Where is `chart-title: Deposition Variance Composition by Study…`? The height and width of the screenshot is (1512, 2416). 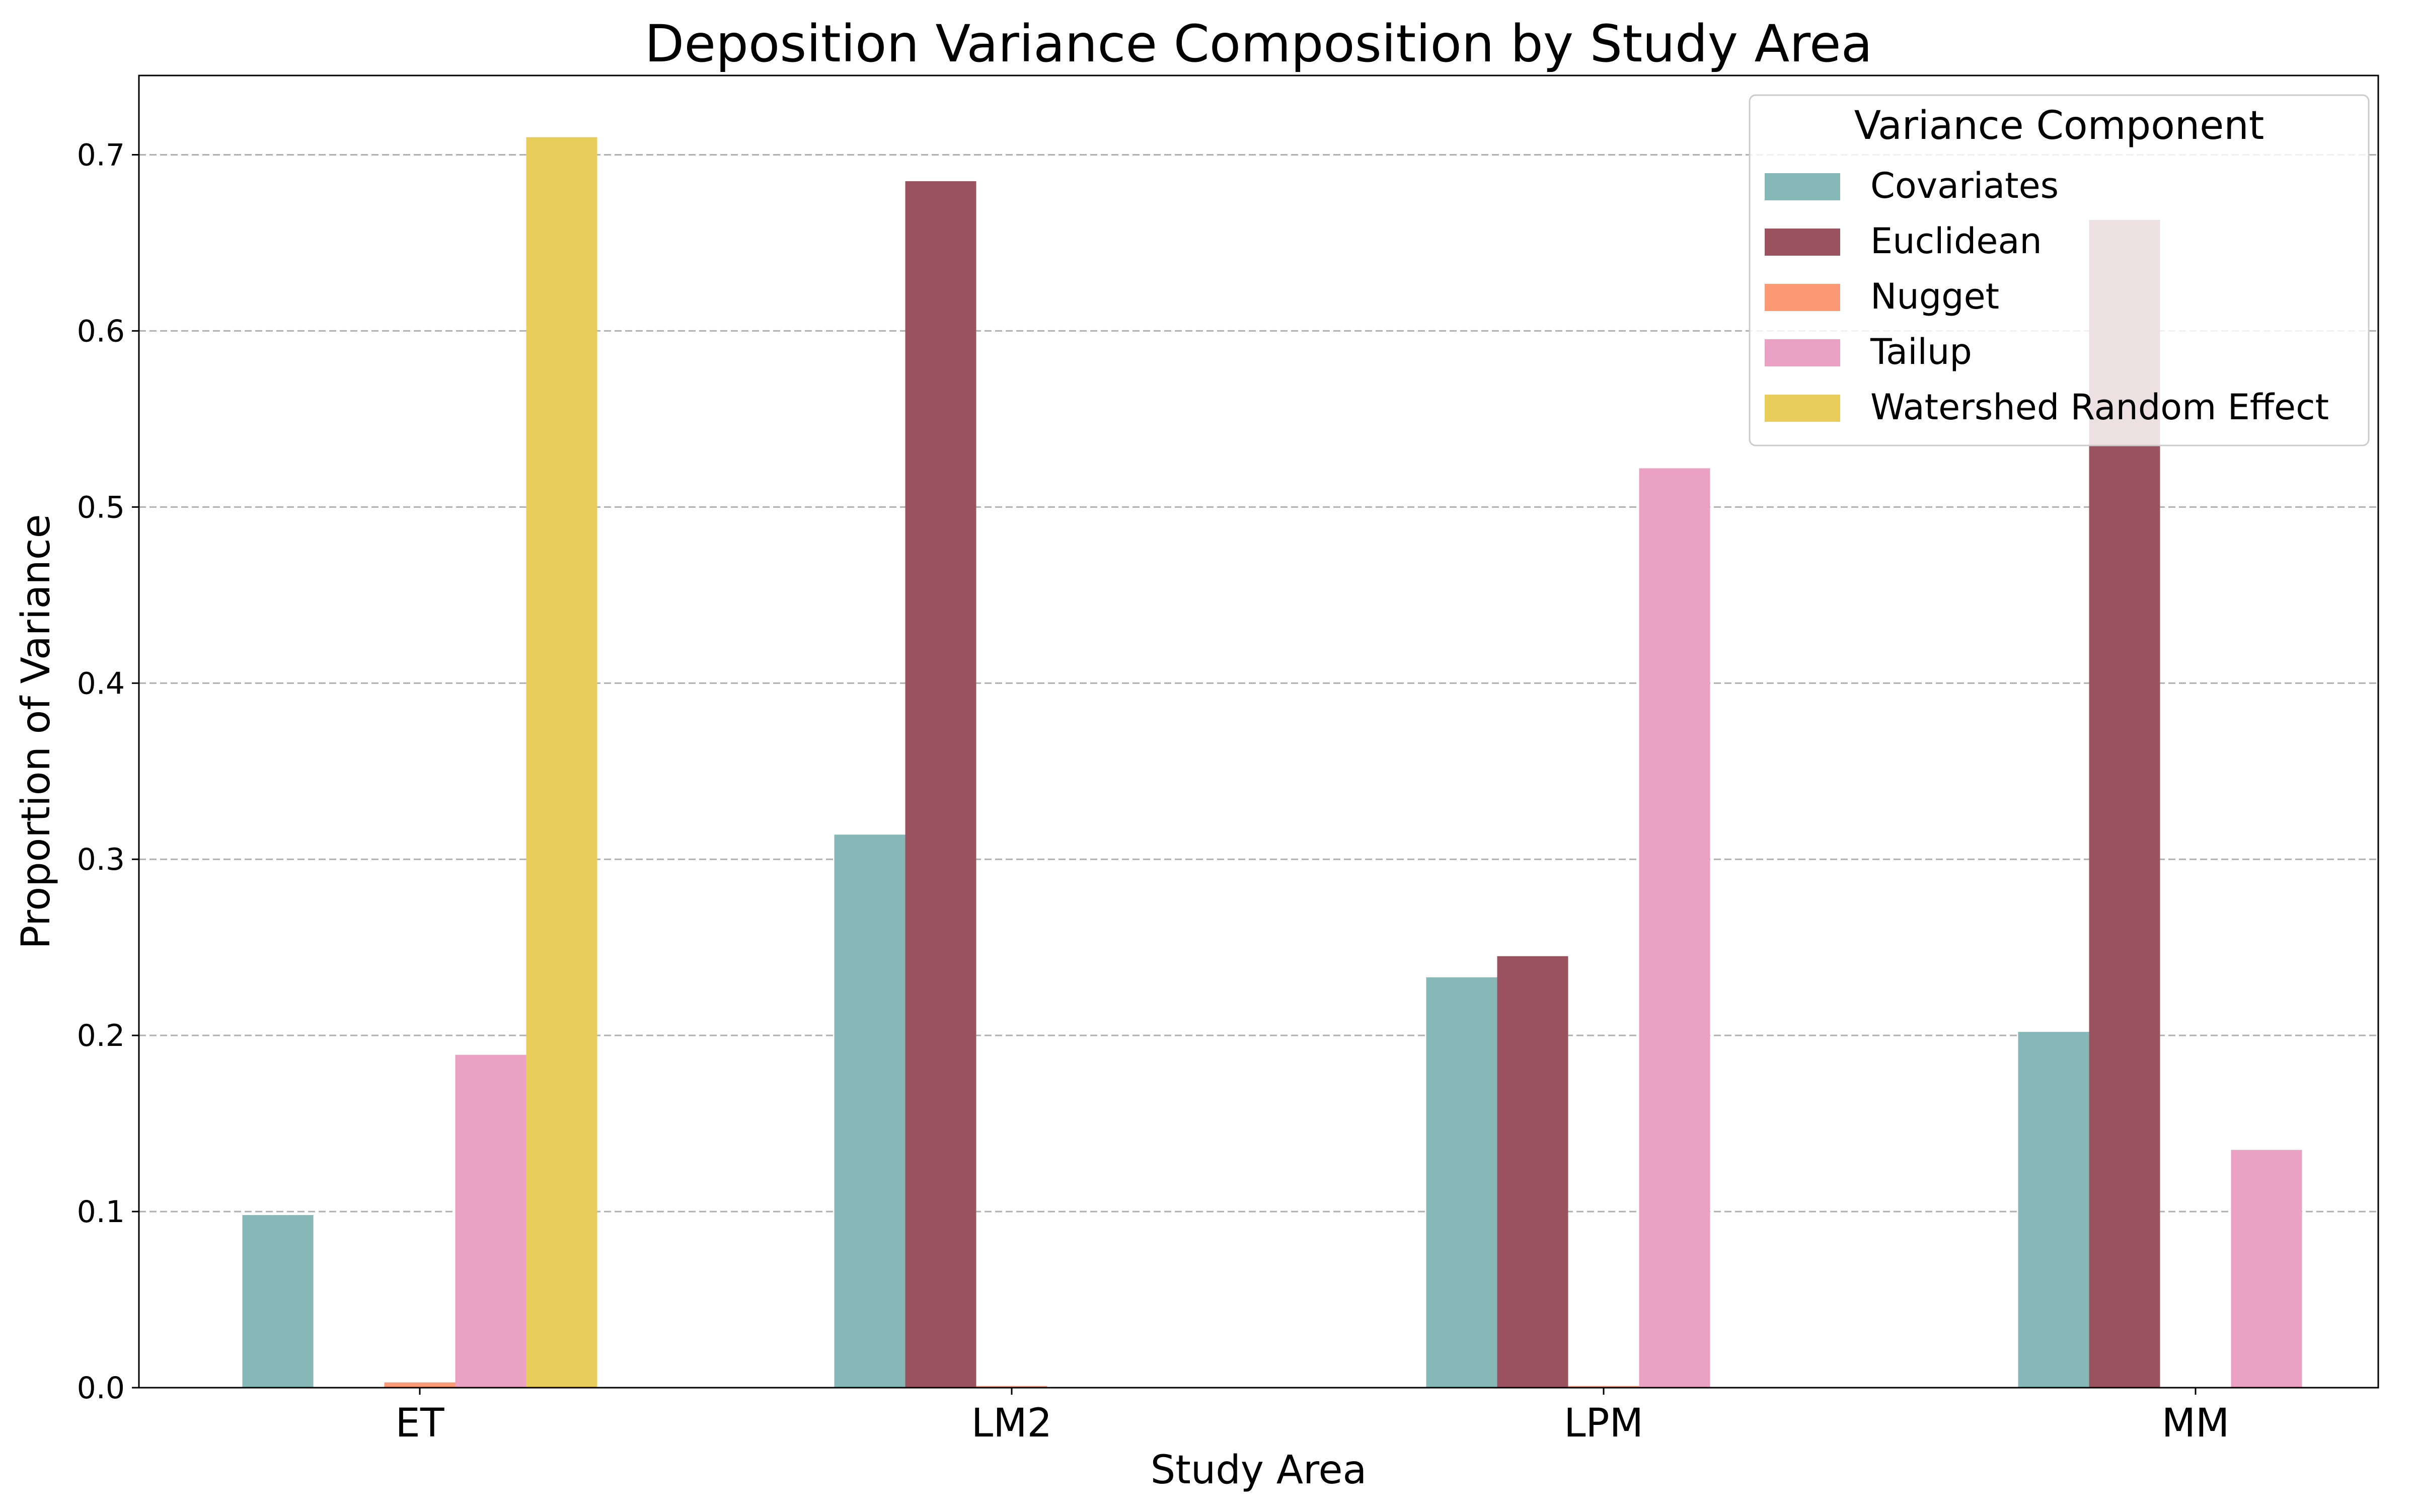 chart-title: Deposition Variance Composition by Study… is located at coordinates (1258, 44).